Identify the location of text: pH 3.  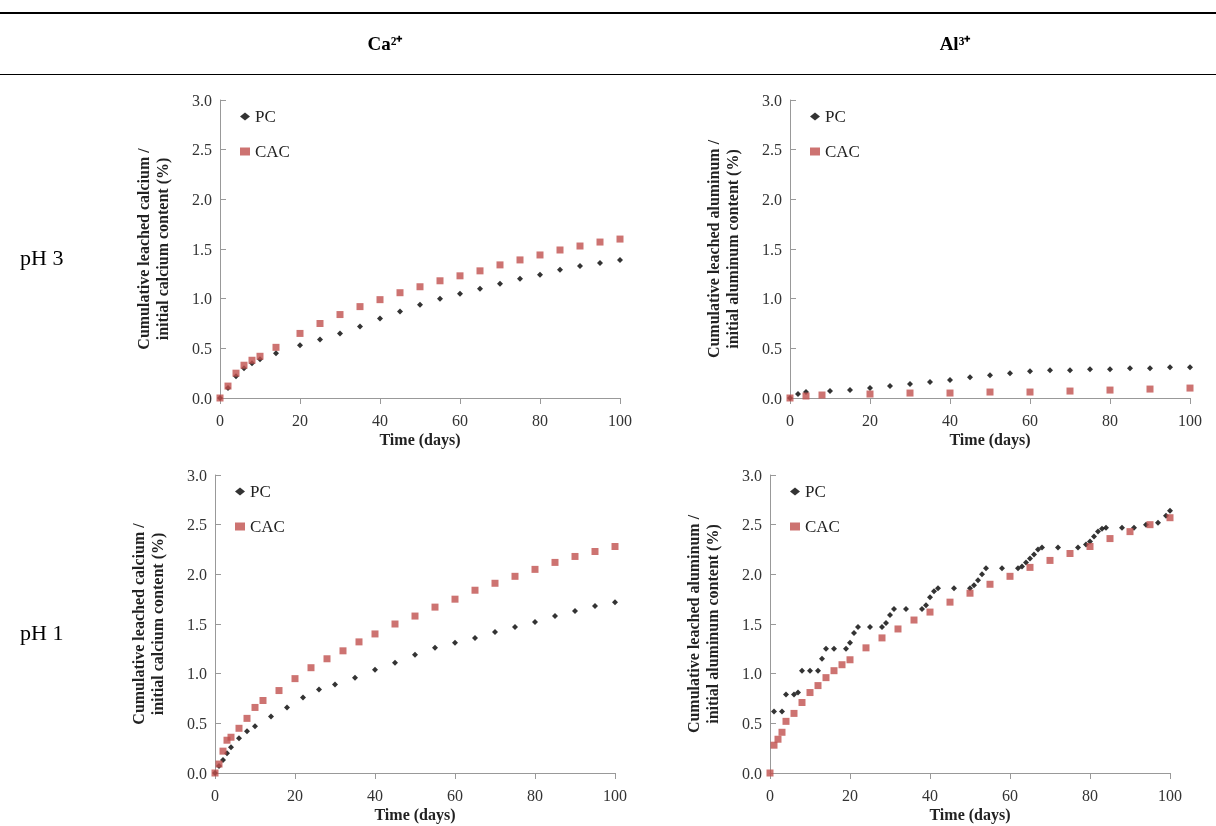
(42, 258).